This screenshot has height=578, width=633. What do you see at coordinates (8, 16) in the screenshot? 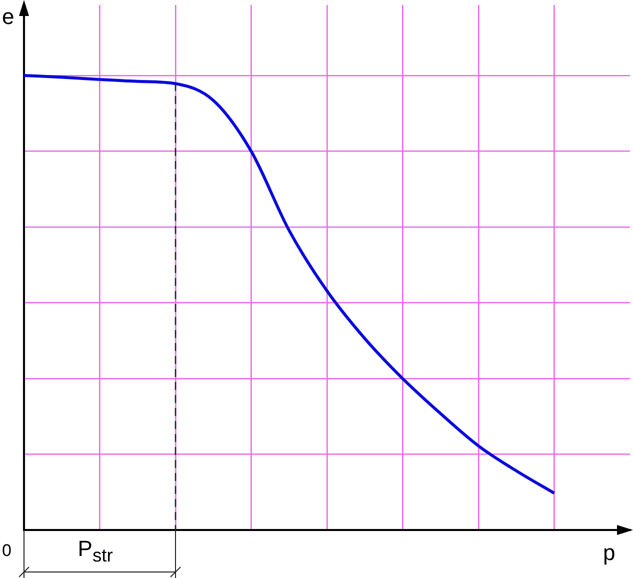
I see `y-axis-title: e` at bounding box center [8, 16].